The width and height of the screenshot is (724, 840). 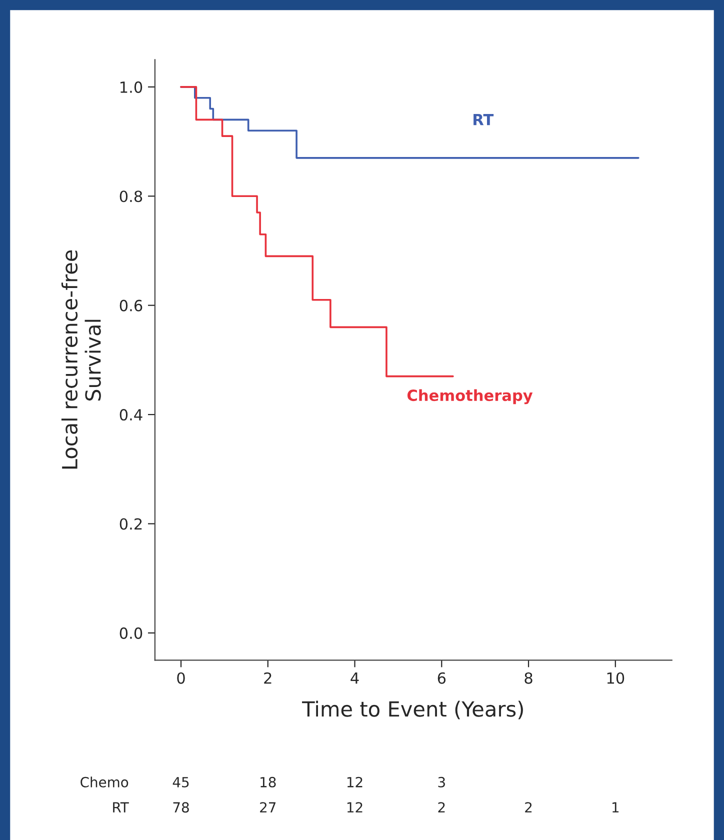 What do you see at coordinates (412, 710) in the screenshot?
I see `x-axis-title: Time to Event (Years)` at bounding box center [412, 710].